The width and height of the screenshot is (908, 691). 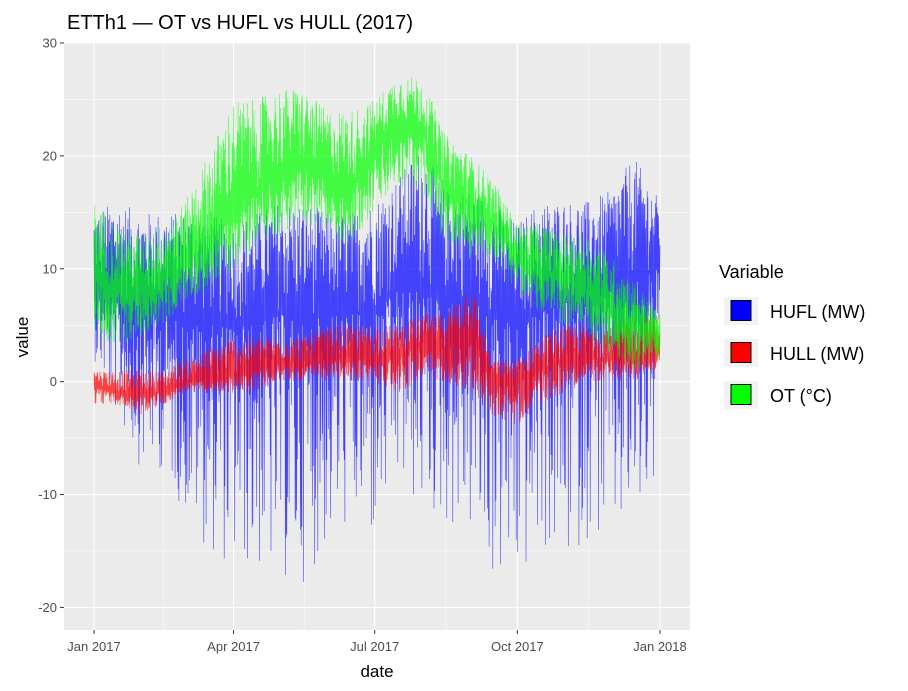 I want to click on x-tick-label: Jan 2018, so click(x=660, y=646).